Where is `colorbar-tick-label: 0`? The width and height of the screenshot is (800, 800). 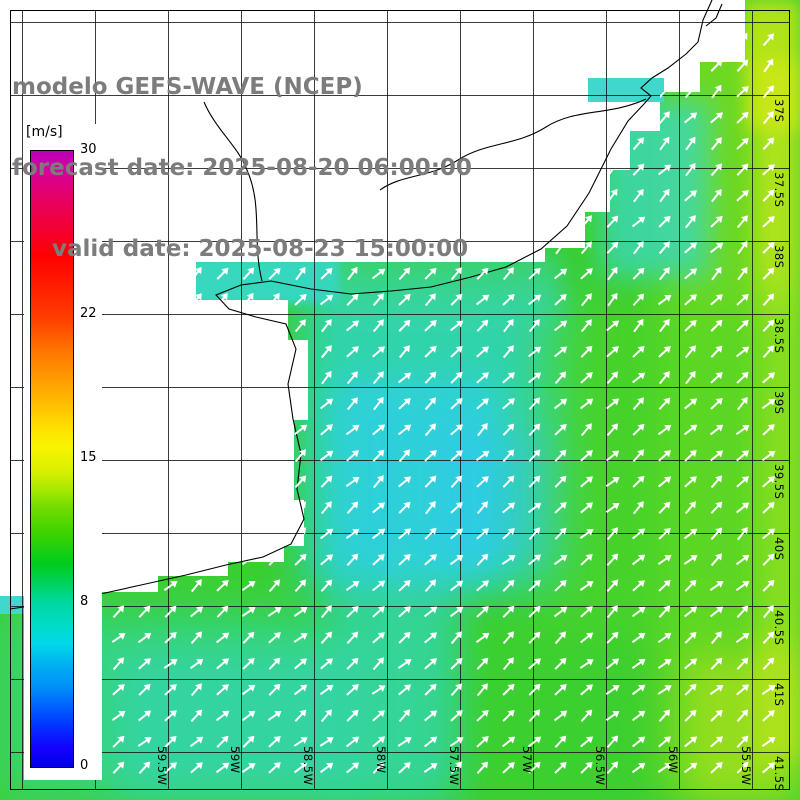
colorbar-tick-label: 0 is located at coordinates (84, 765).